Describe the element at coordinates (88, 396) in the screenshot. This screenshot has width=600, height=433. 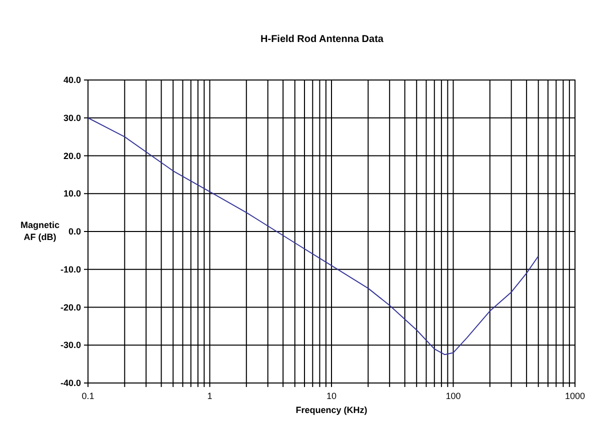
I see `x-tick-label: 0.1` at that location.